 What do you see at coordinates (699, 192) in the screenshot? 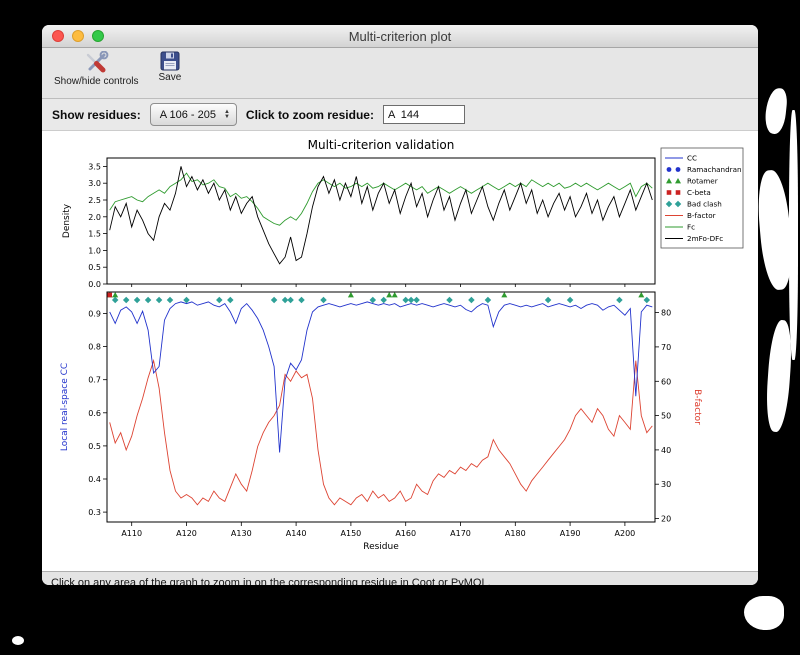
I see `svg-text: C-beta` at bounding box center [699, 192].